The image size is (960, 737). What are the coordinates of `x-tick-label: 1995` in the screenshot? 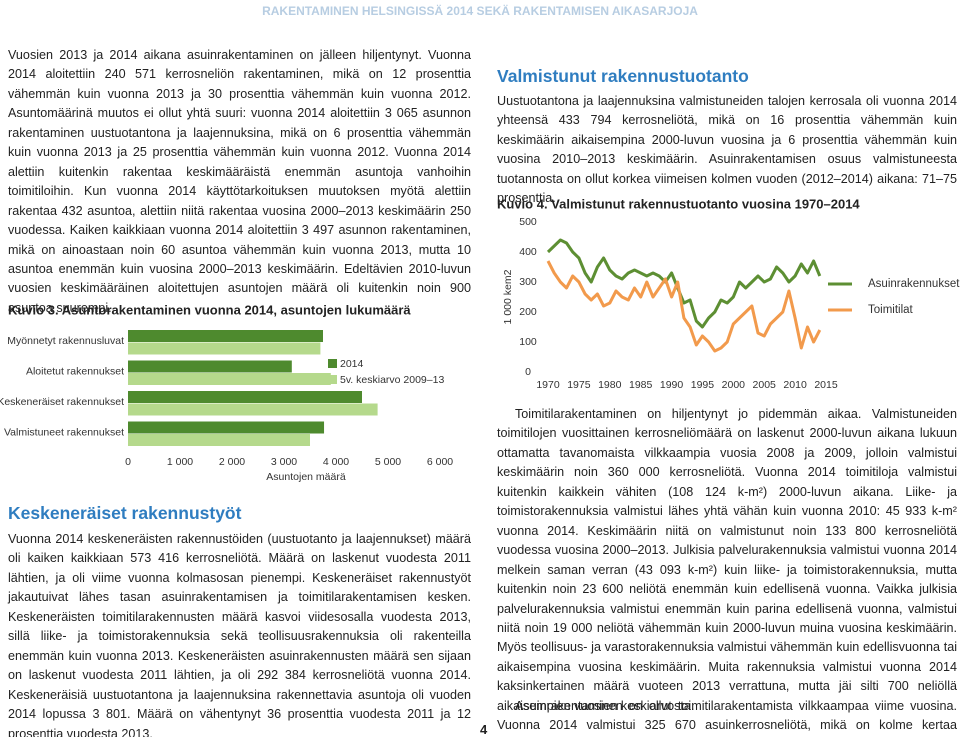 It's located at (703, 385).